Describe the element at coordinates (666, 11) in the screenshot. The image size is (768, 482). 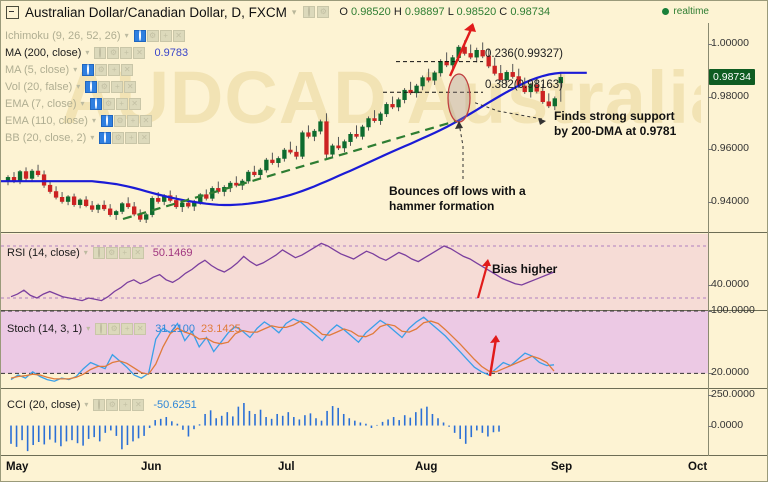
I see `status-dot-icon` at that location.